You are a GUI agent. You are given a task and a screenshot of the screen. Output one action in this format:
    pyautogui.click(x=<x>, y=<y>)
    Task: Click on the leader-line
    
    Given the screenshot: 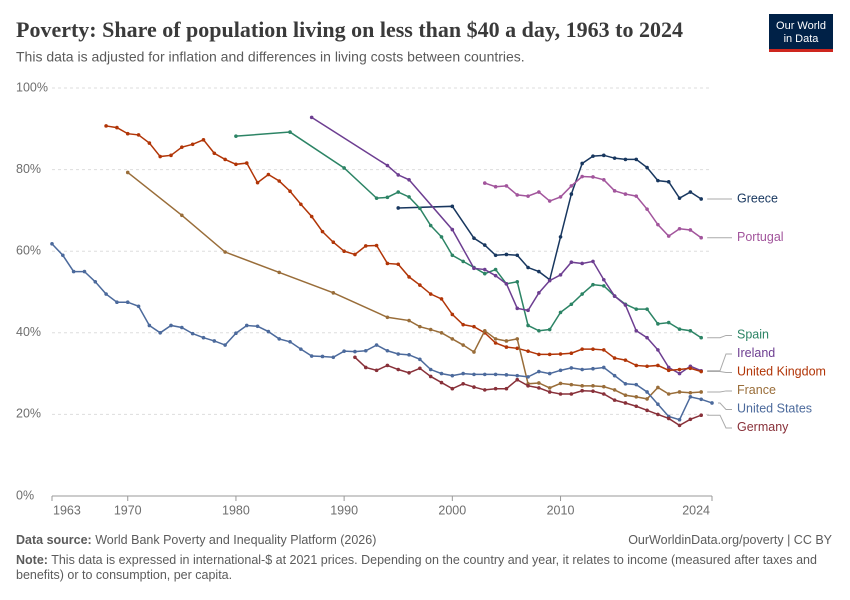 What is the action you would take?
    pyautogui.click(x=719, y=362)
    